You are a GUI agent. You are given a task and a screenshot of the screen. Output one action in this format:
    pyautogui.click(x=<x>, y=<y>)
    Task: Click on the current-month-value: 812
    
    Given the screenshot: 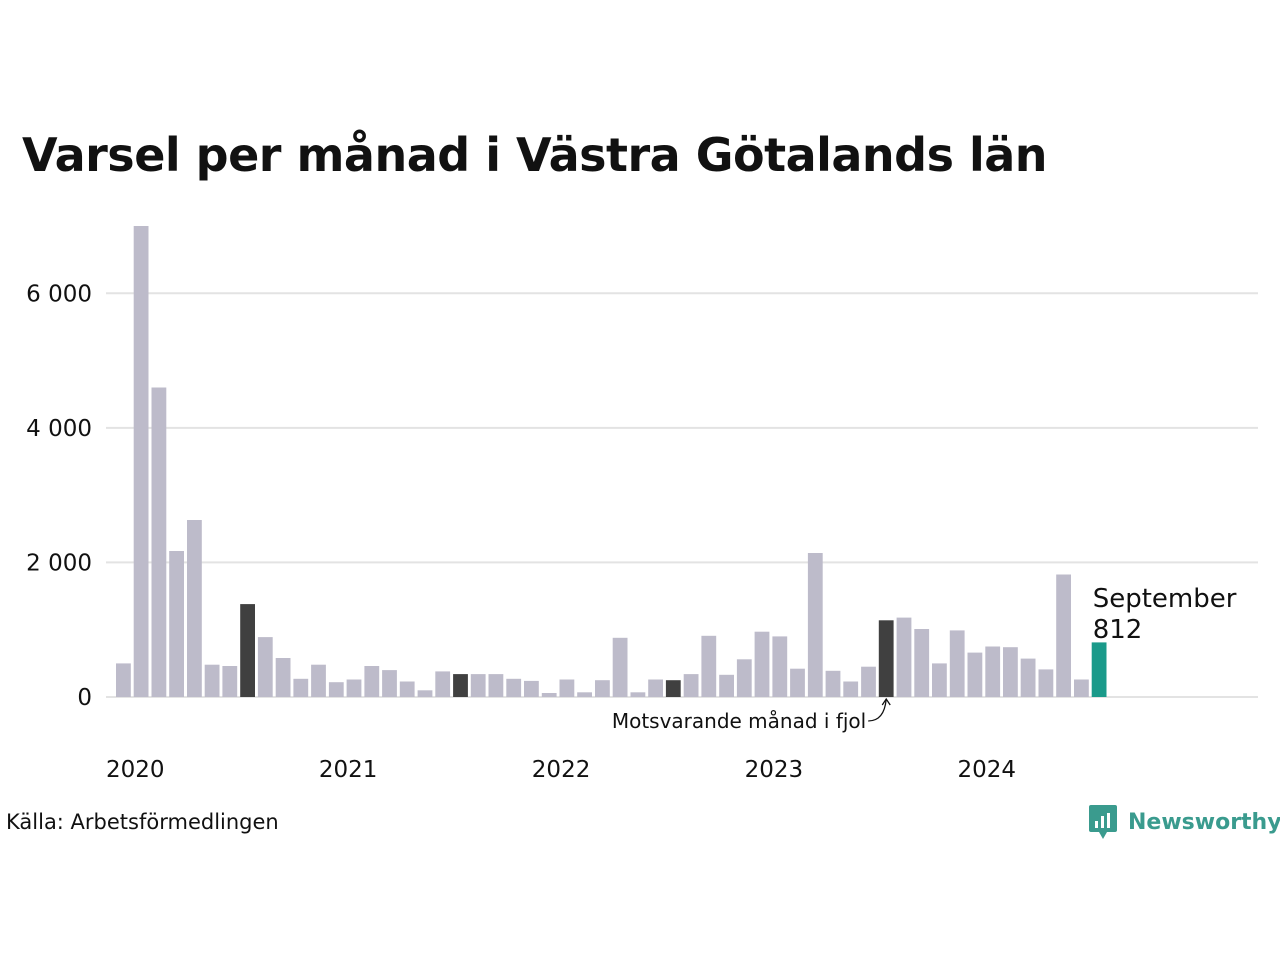 What is the action you would take?
    pyautogui.click(x=1118, y=630)
    